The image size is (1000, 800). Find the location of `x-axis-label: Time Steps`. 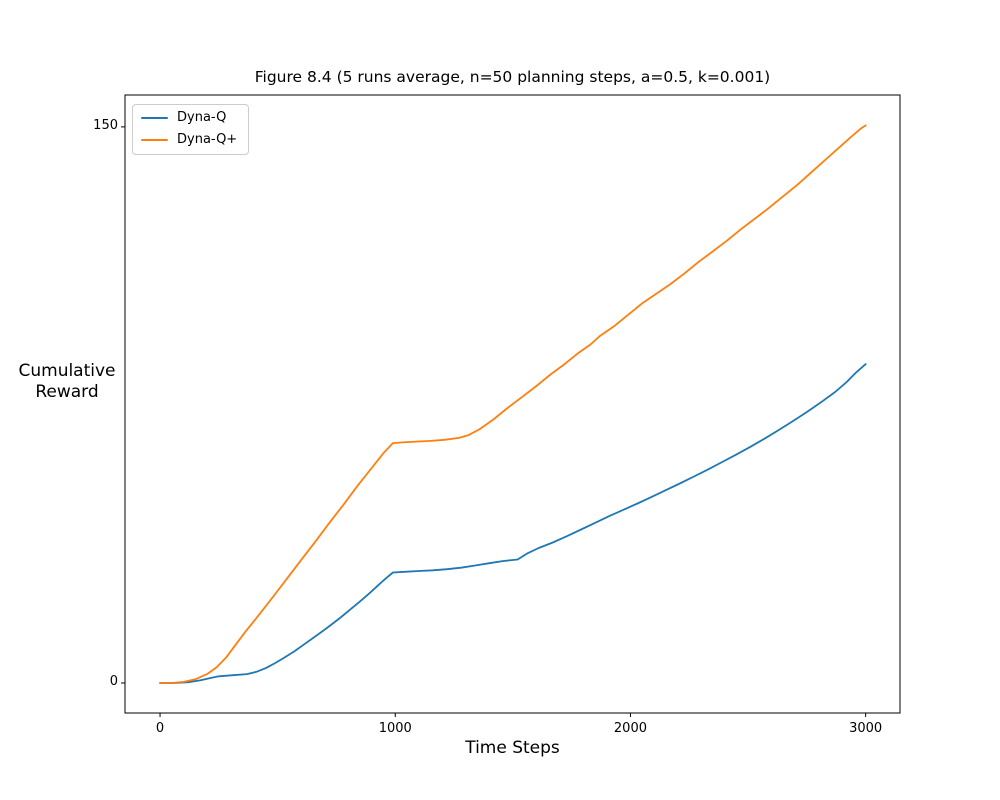

x-axis-label: Time Steps is located at coordinates (512, 748).